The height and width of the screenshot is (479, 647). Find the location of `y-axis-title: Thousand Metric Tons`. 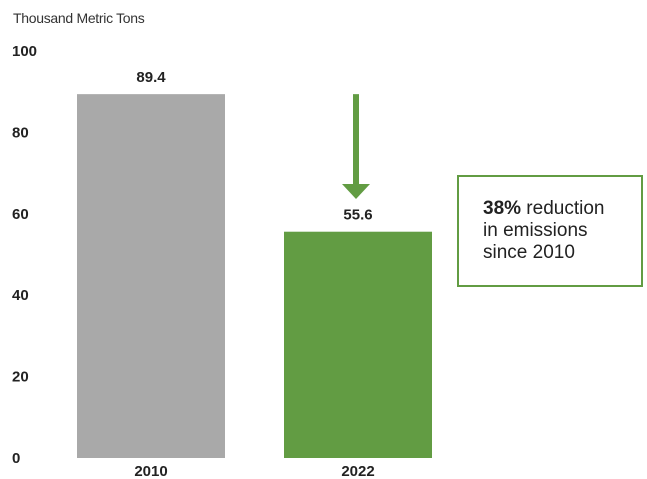

y-axis-title: Thousand Metric Tons is located at coordinates (79, 18).